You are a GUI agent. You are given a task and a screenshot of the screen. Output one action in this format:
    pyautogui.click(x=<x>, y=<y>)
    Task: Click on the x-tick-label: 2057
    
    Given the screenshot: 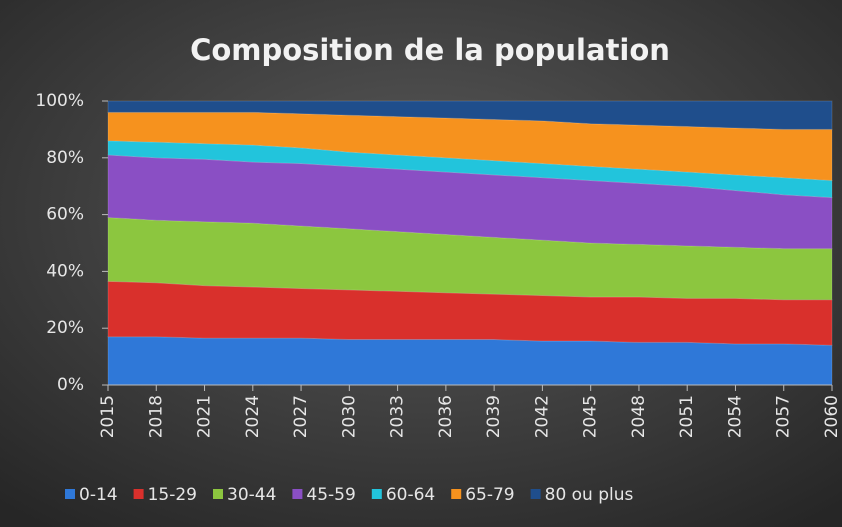 What is the action you would take?
    pyautogui.click(x=784, y=416)
    